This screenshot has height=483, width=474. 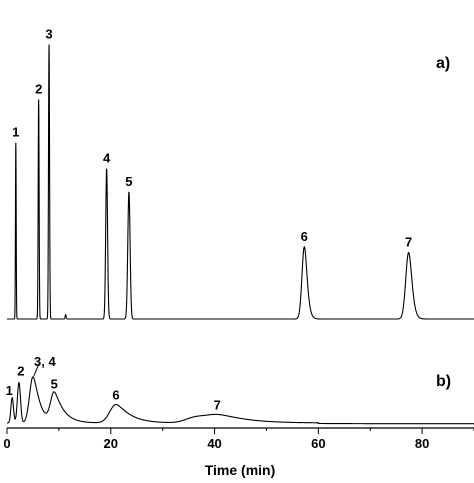 I want to click on peak-label-a-7: 7, so click(x=408, y=242).